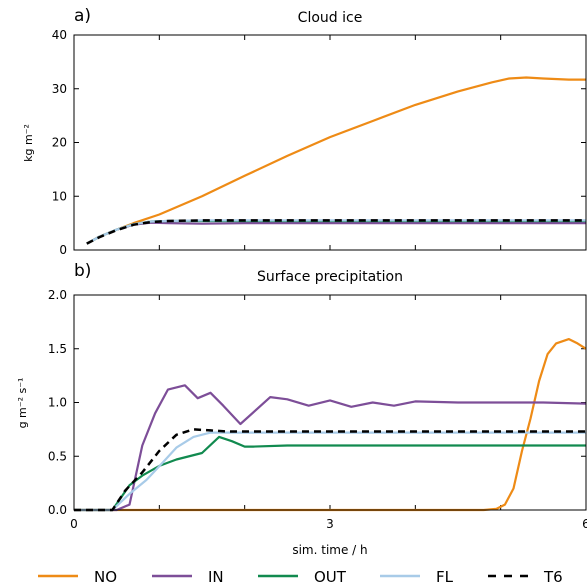  Describe the element at coordinates (553, 577) in the screenshot. I see `legend-label-t6: T6` at that location.